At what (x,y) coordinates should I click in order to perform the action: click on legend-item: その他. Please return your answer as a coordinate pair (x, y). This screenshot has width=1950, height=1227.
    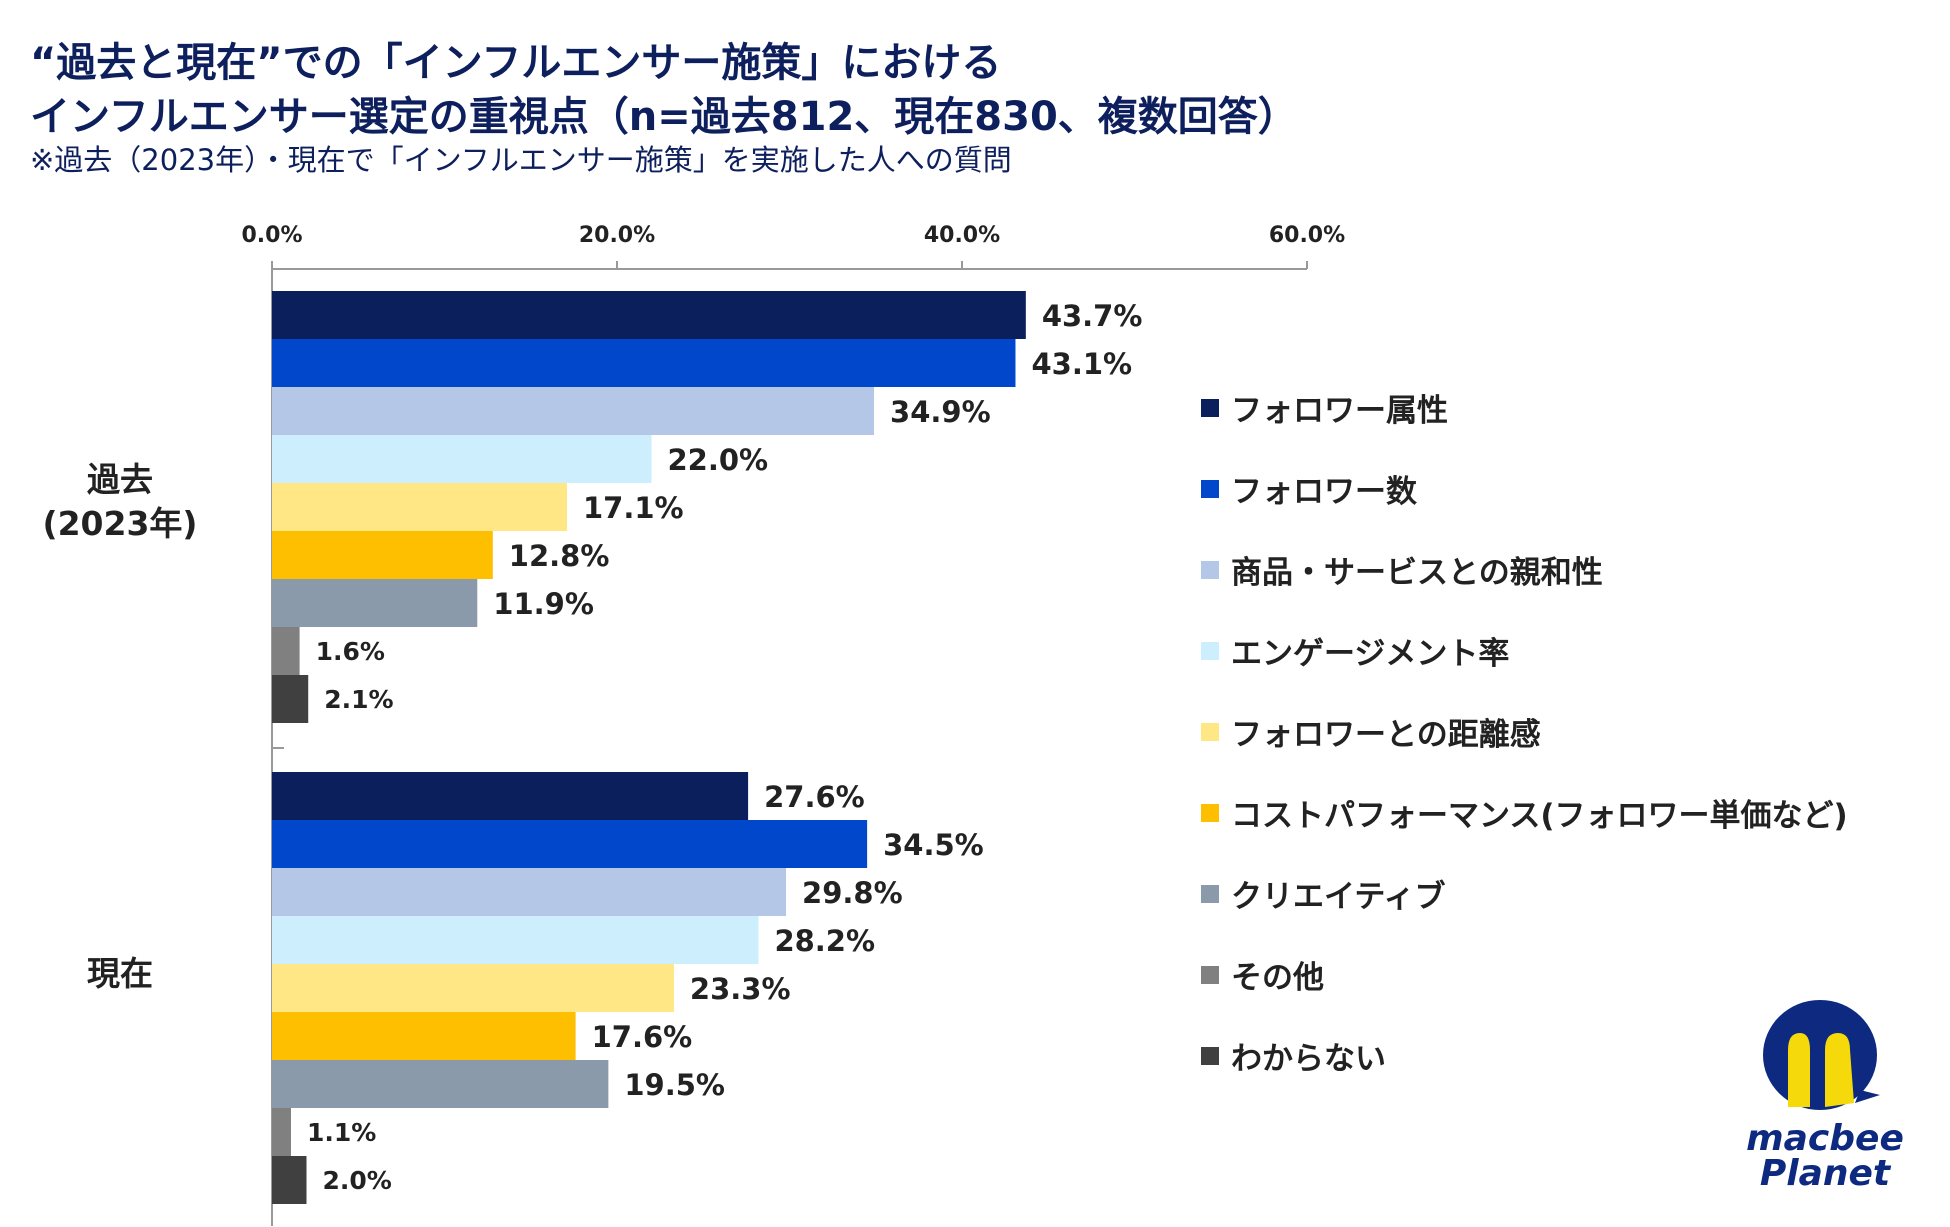
    Looking at the image, I should click on (1262, 974).